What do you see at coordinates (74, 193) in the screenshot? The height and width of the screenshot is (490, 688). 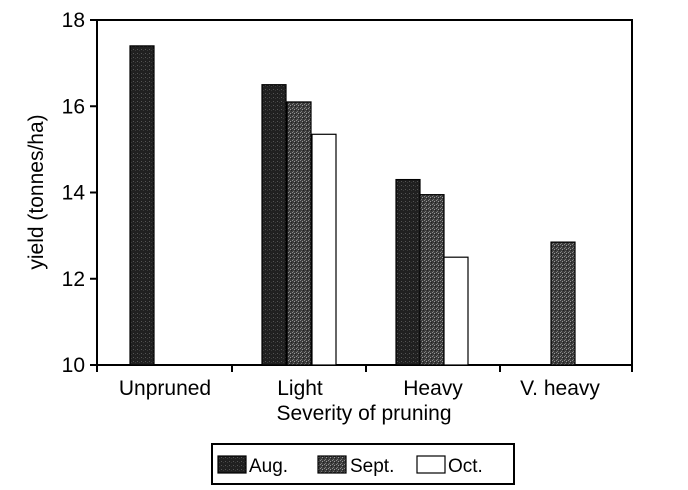 I see `y-tick-label: 14` at bounding box center [74, 193].